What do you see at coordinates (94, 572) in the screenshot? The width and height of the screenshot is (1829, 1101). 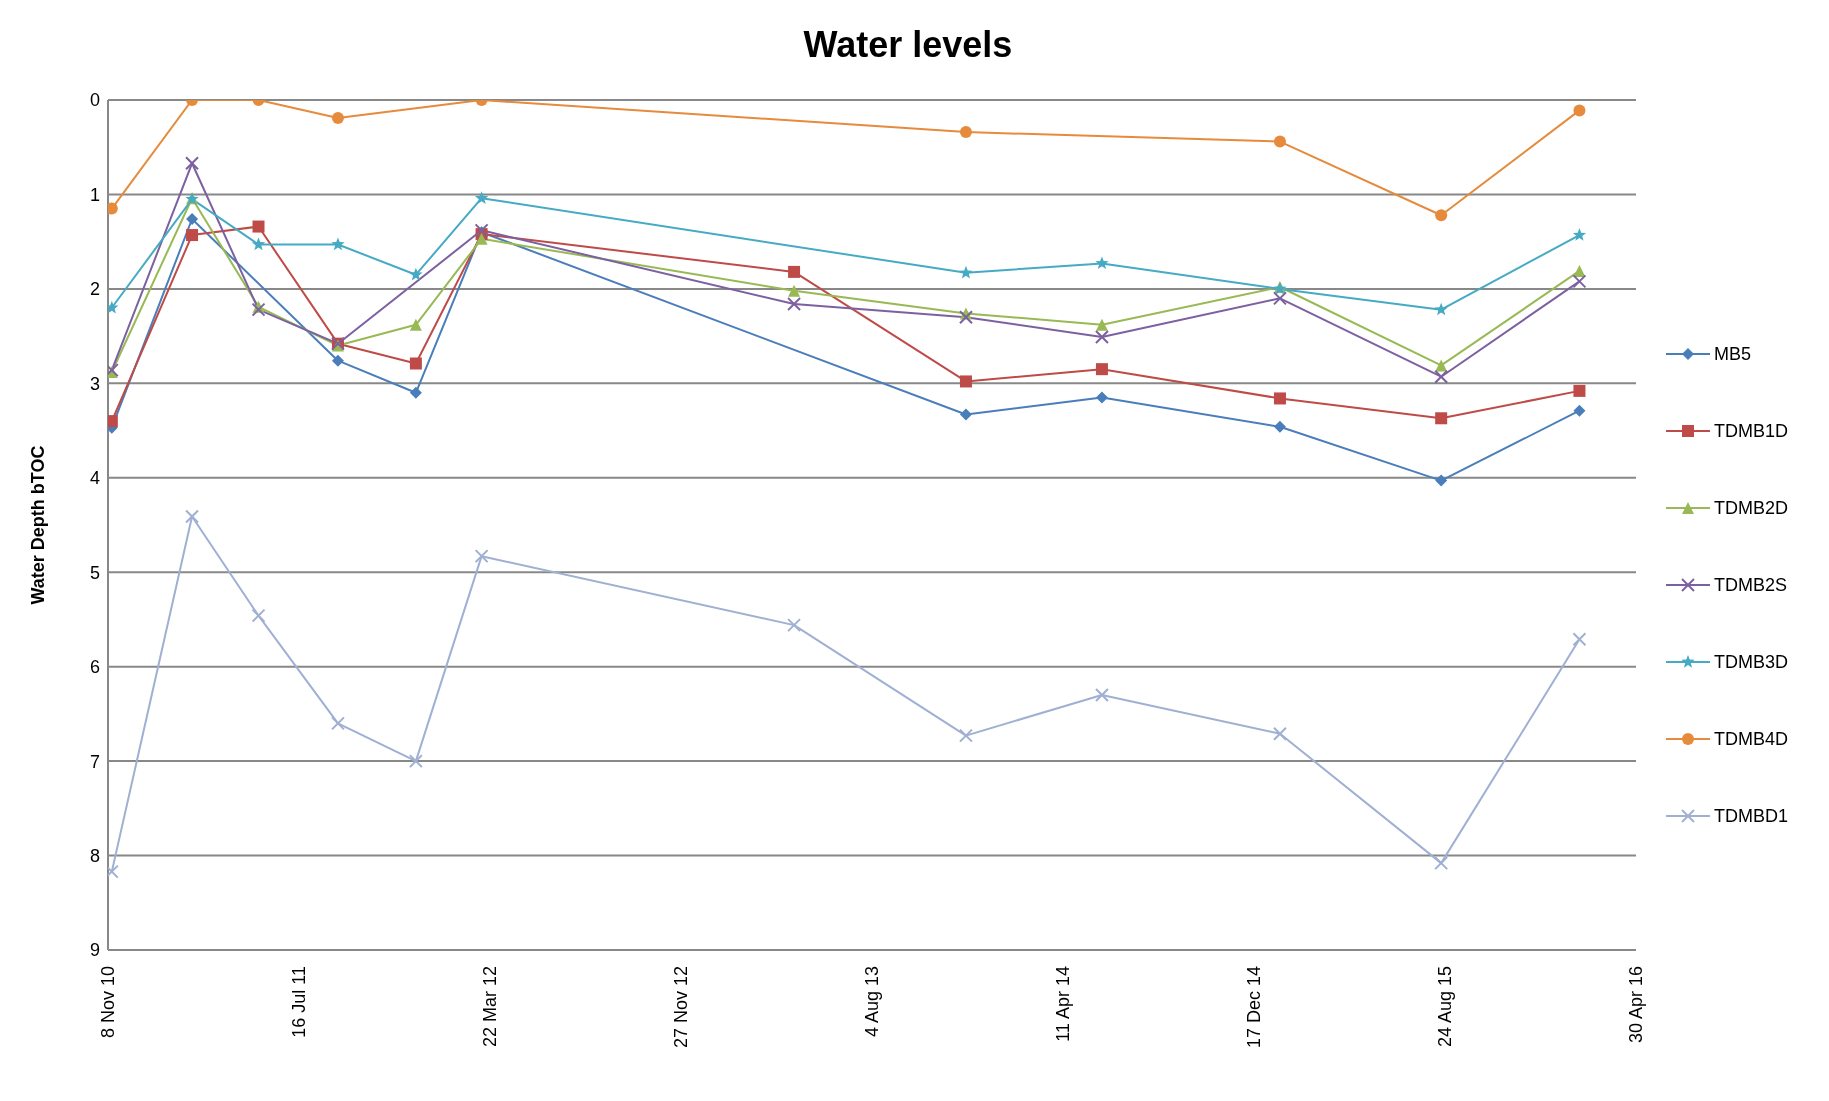 I see `y-tick-label: 5` at bounding box center [94, 572].